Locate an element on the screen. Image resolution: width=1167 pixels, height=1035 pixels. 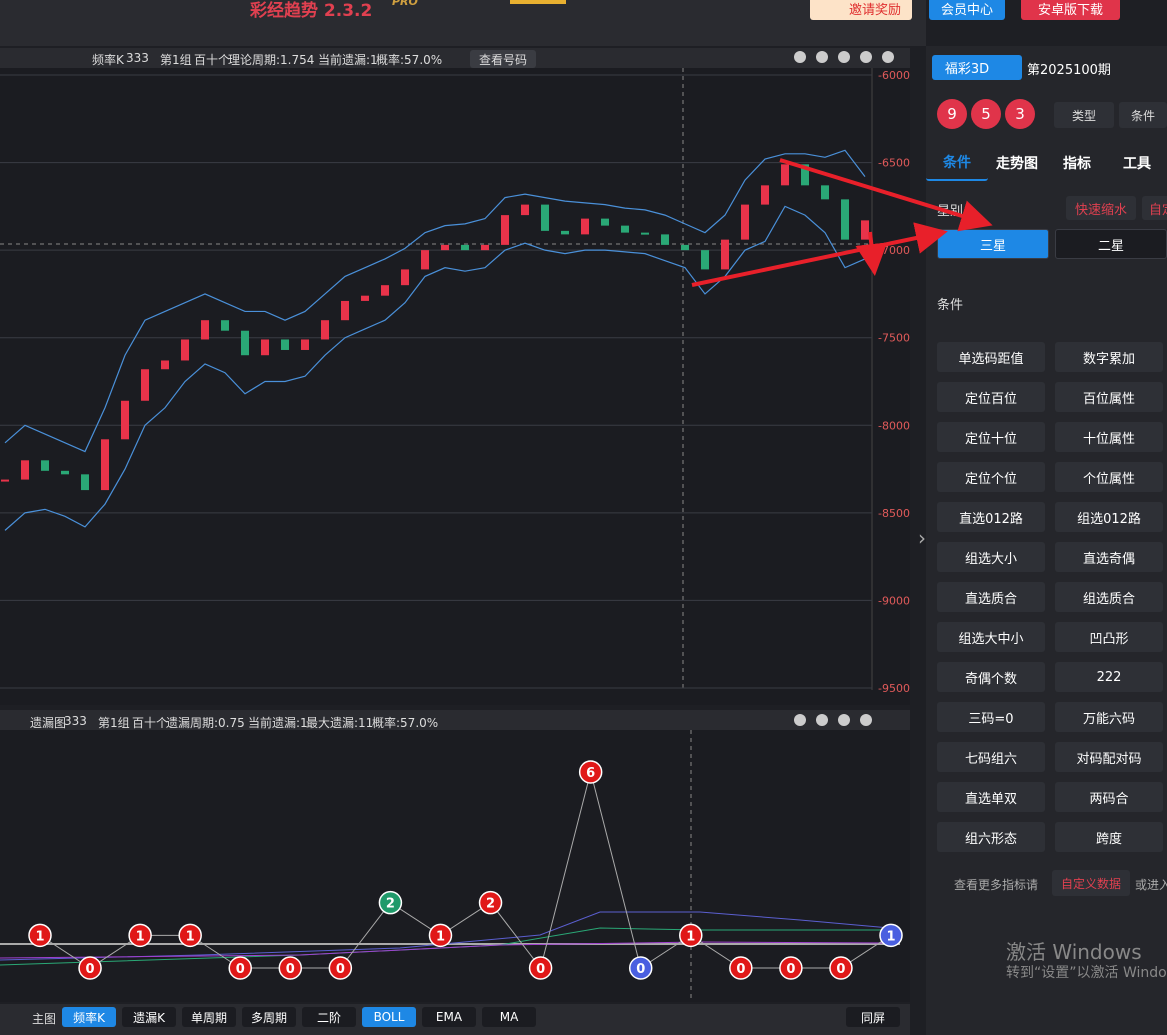
condition-button: 凹凸形 is located at coordinates (1109, 637).